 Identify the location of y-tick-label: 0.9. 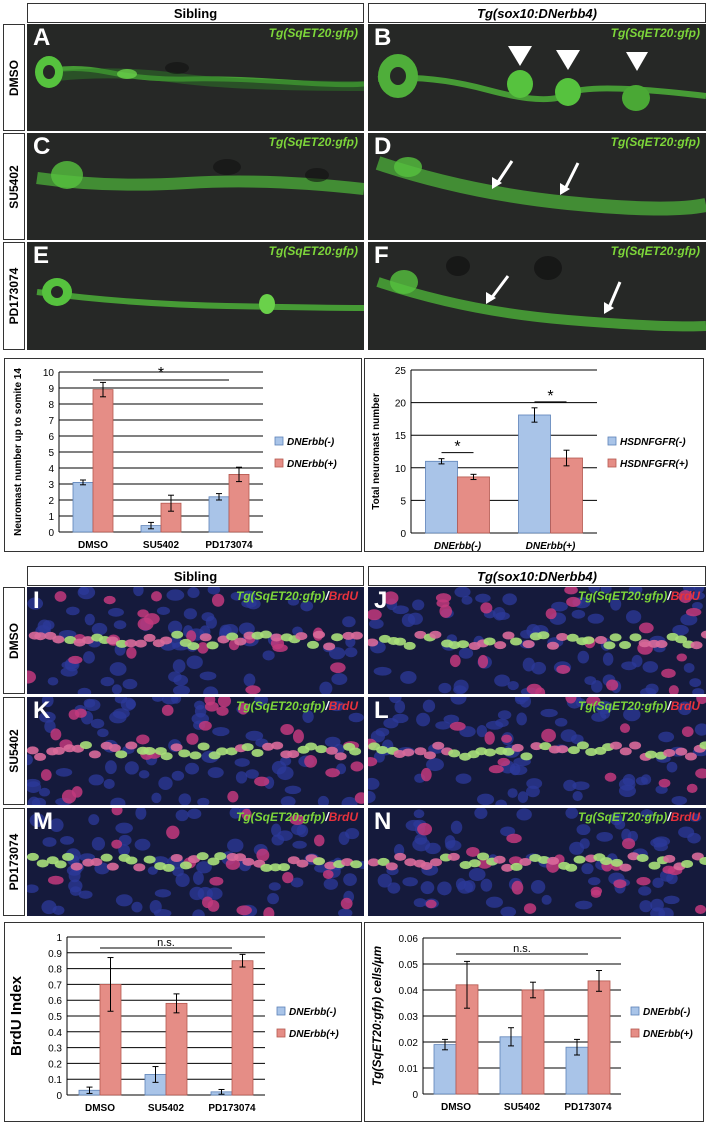
(55, 954).